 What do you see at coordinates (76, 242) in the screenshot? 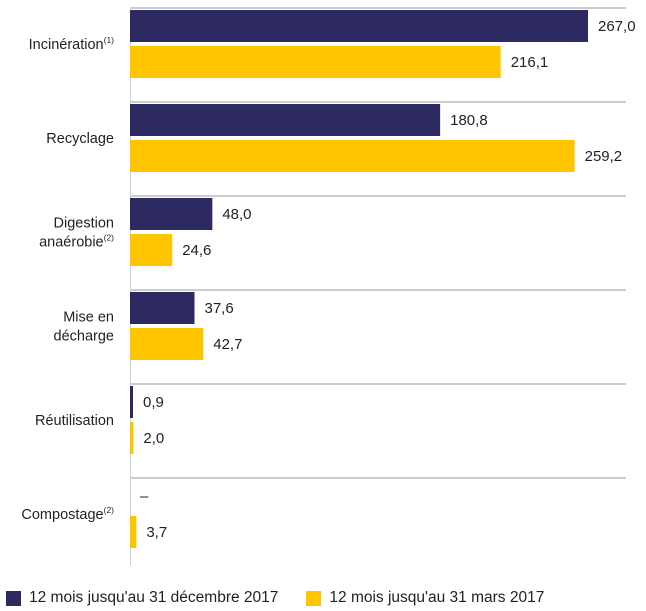
I see `category-label: anaérobie(2)` at bounding box center [76, 242].